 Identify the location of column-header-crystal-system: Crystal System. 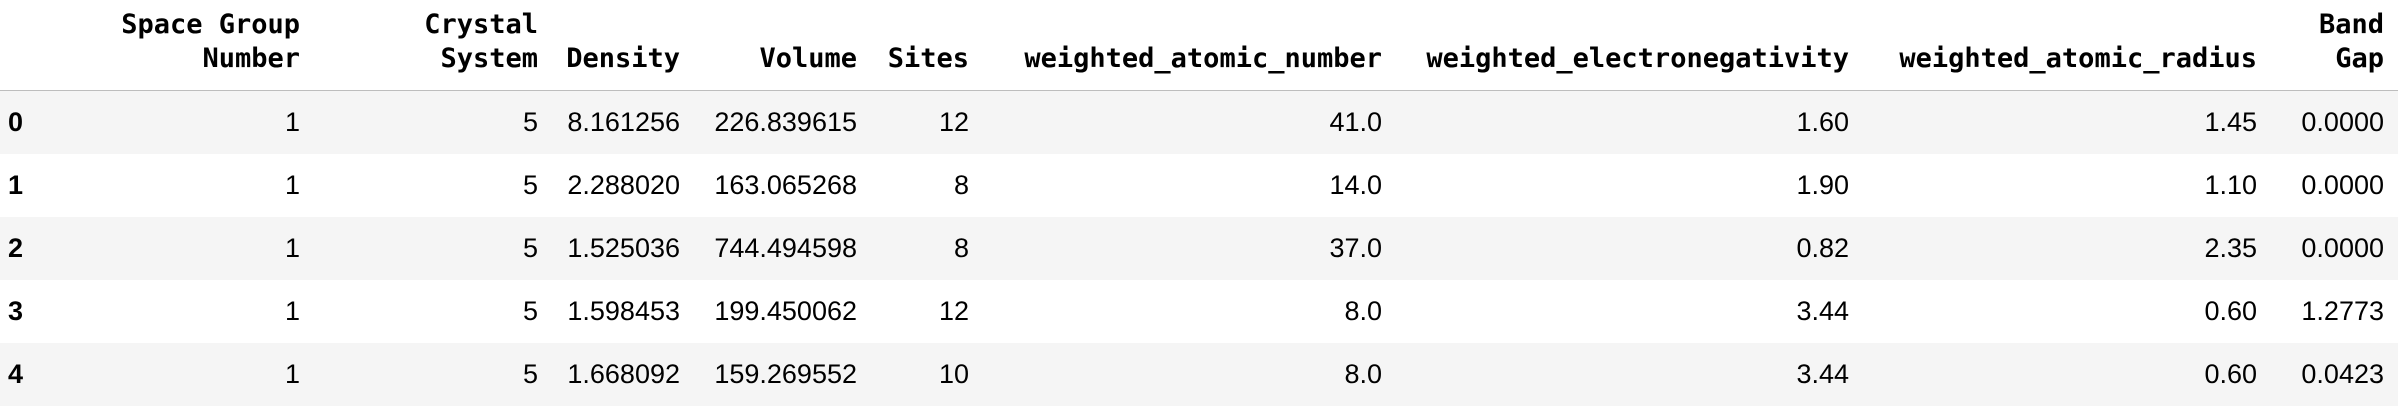
(433, 45).